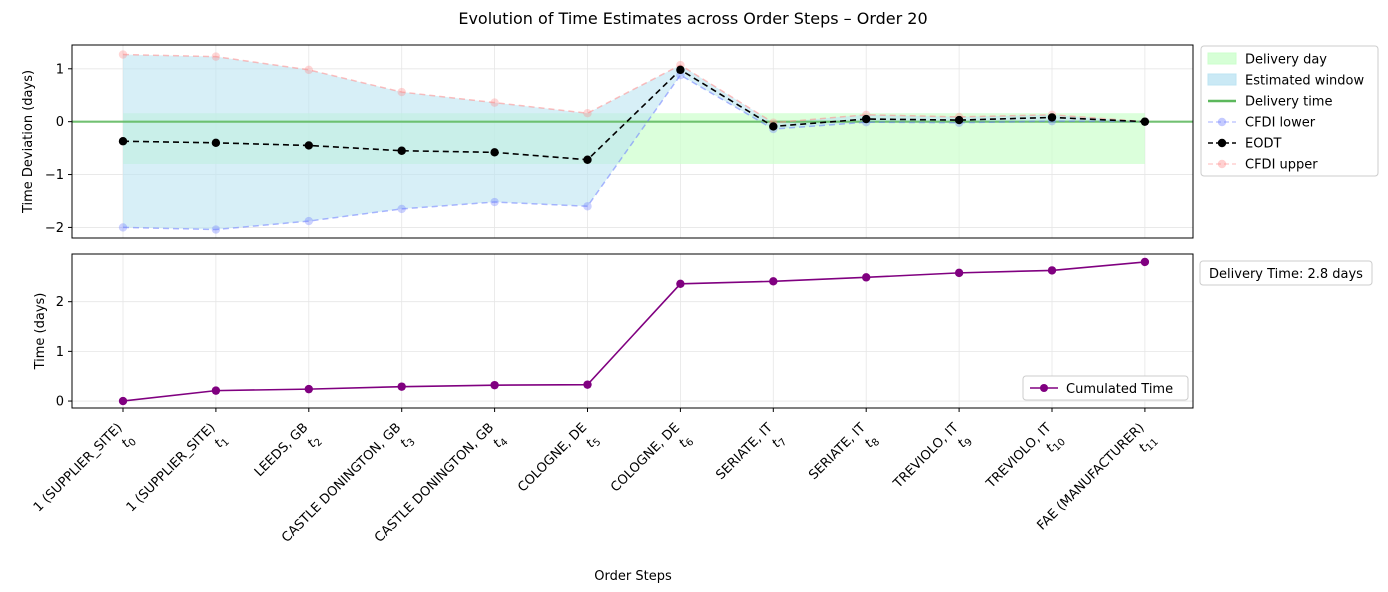 This screenshot has width=1388, height=592. What do you see at coordinates (60, 69) in the screenshot?
I see `deviation-y-tick-label: 1` at bounding box center [60, 69].